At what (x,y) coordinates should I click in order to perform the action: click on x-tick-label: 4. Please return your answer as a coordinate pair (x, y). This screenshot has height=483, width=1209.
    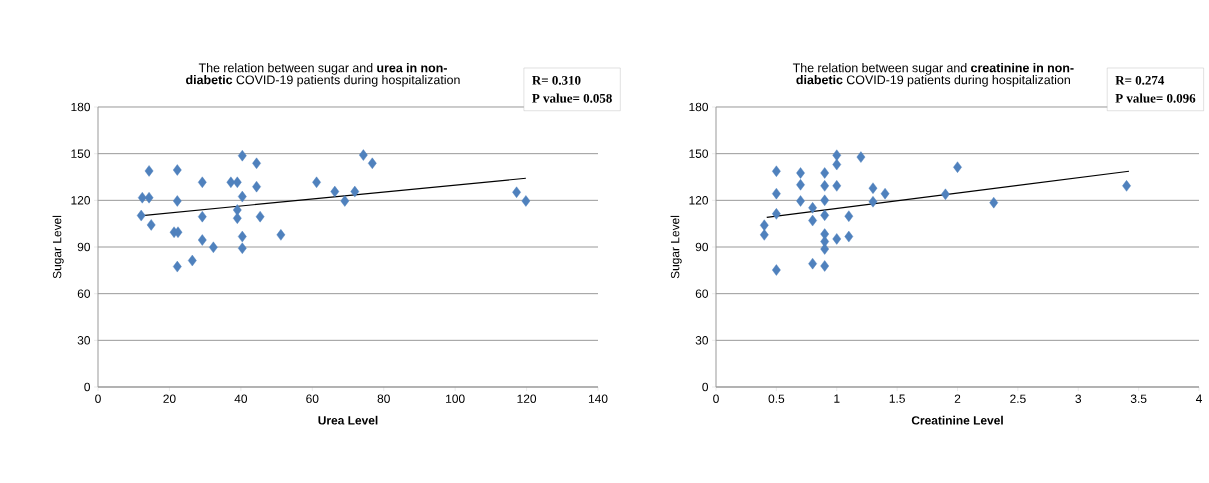
    Looking at the image, I should click on (1198, 398).